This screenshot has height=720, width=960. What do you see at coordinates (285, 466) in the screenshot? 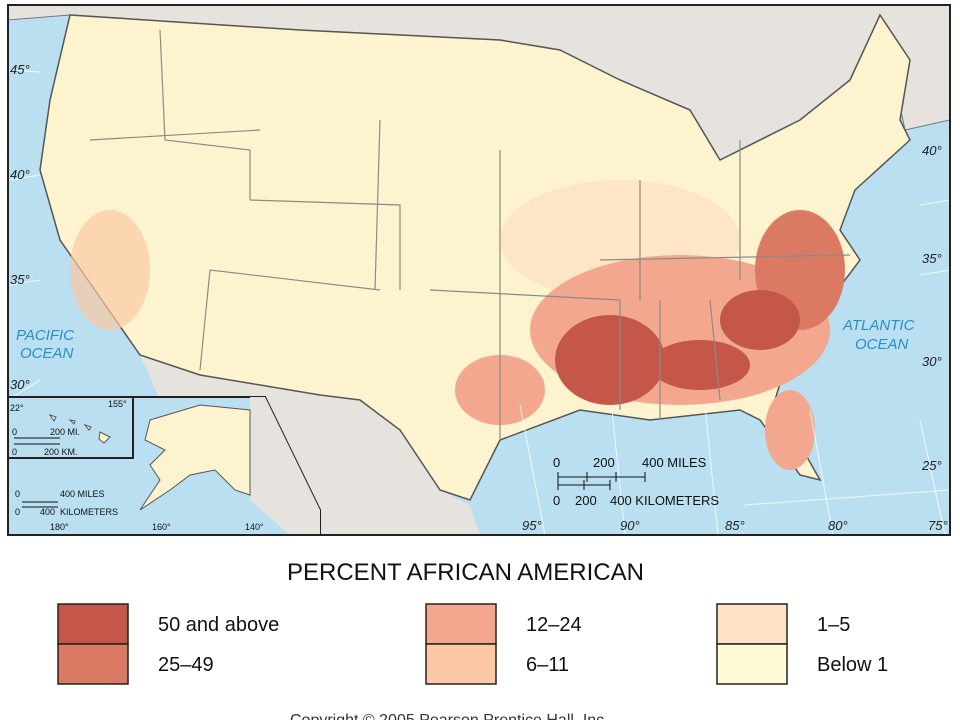
I see `canada` at bounding box center [285, 466].